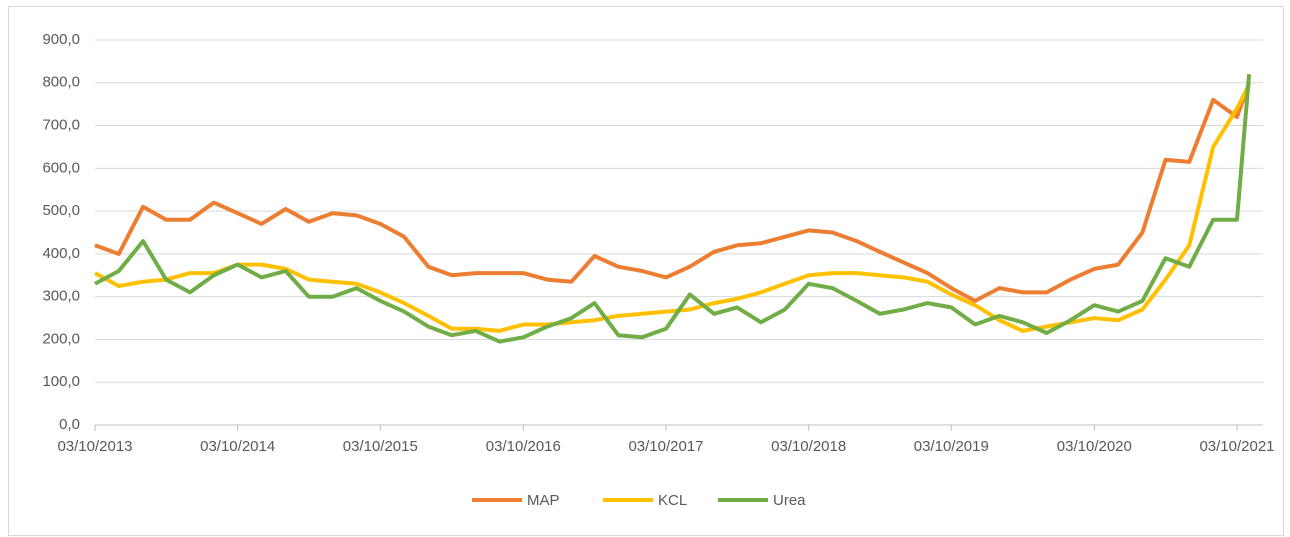  Describe the element at coordinates (543, 500) in the screenshot. I see `legend-label: MAP` at that location.